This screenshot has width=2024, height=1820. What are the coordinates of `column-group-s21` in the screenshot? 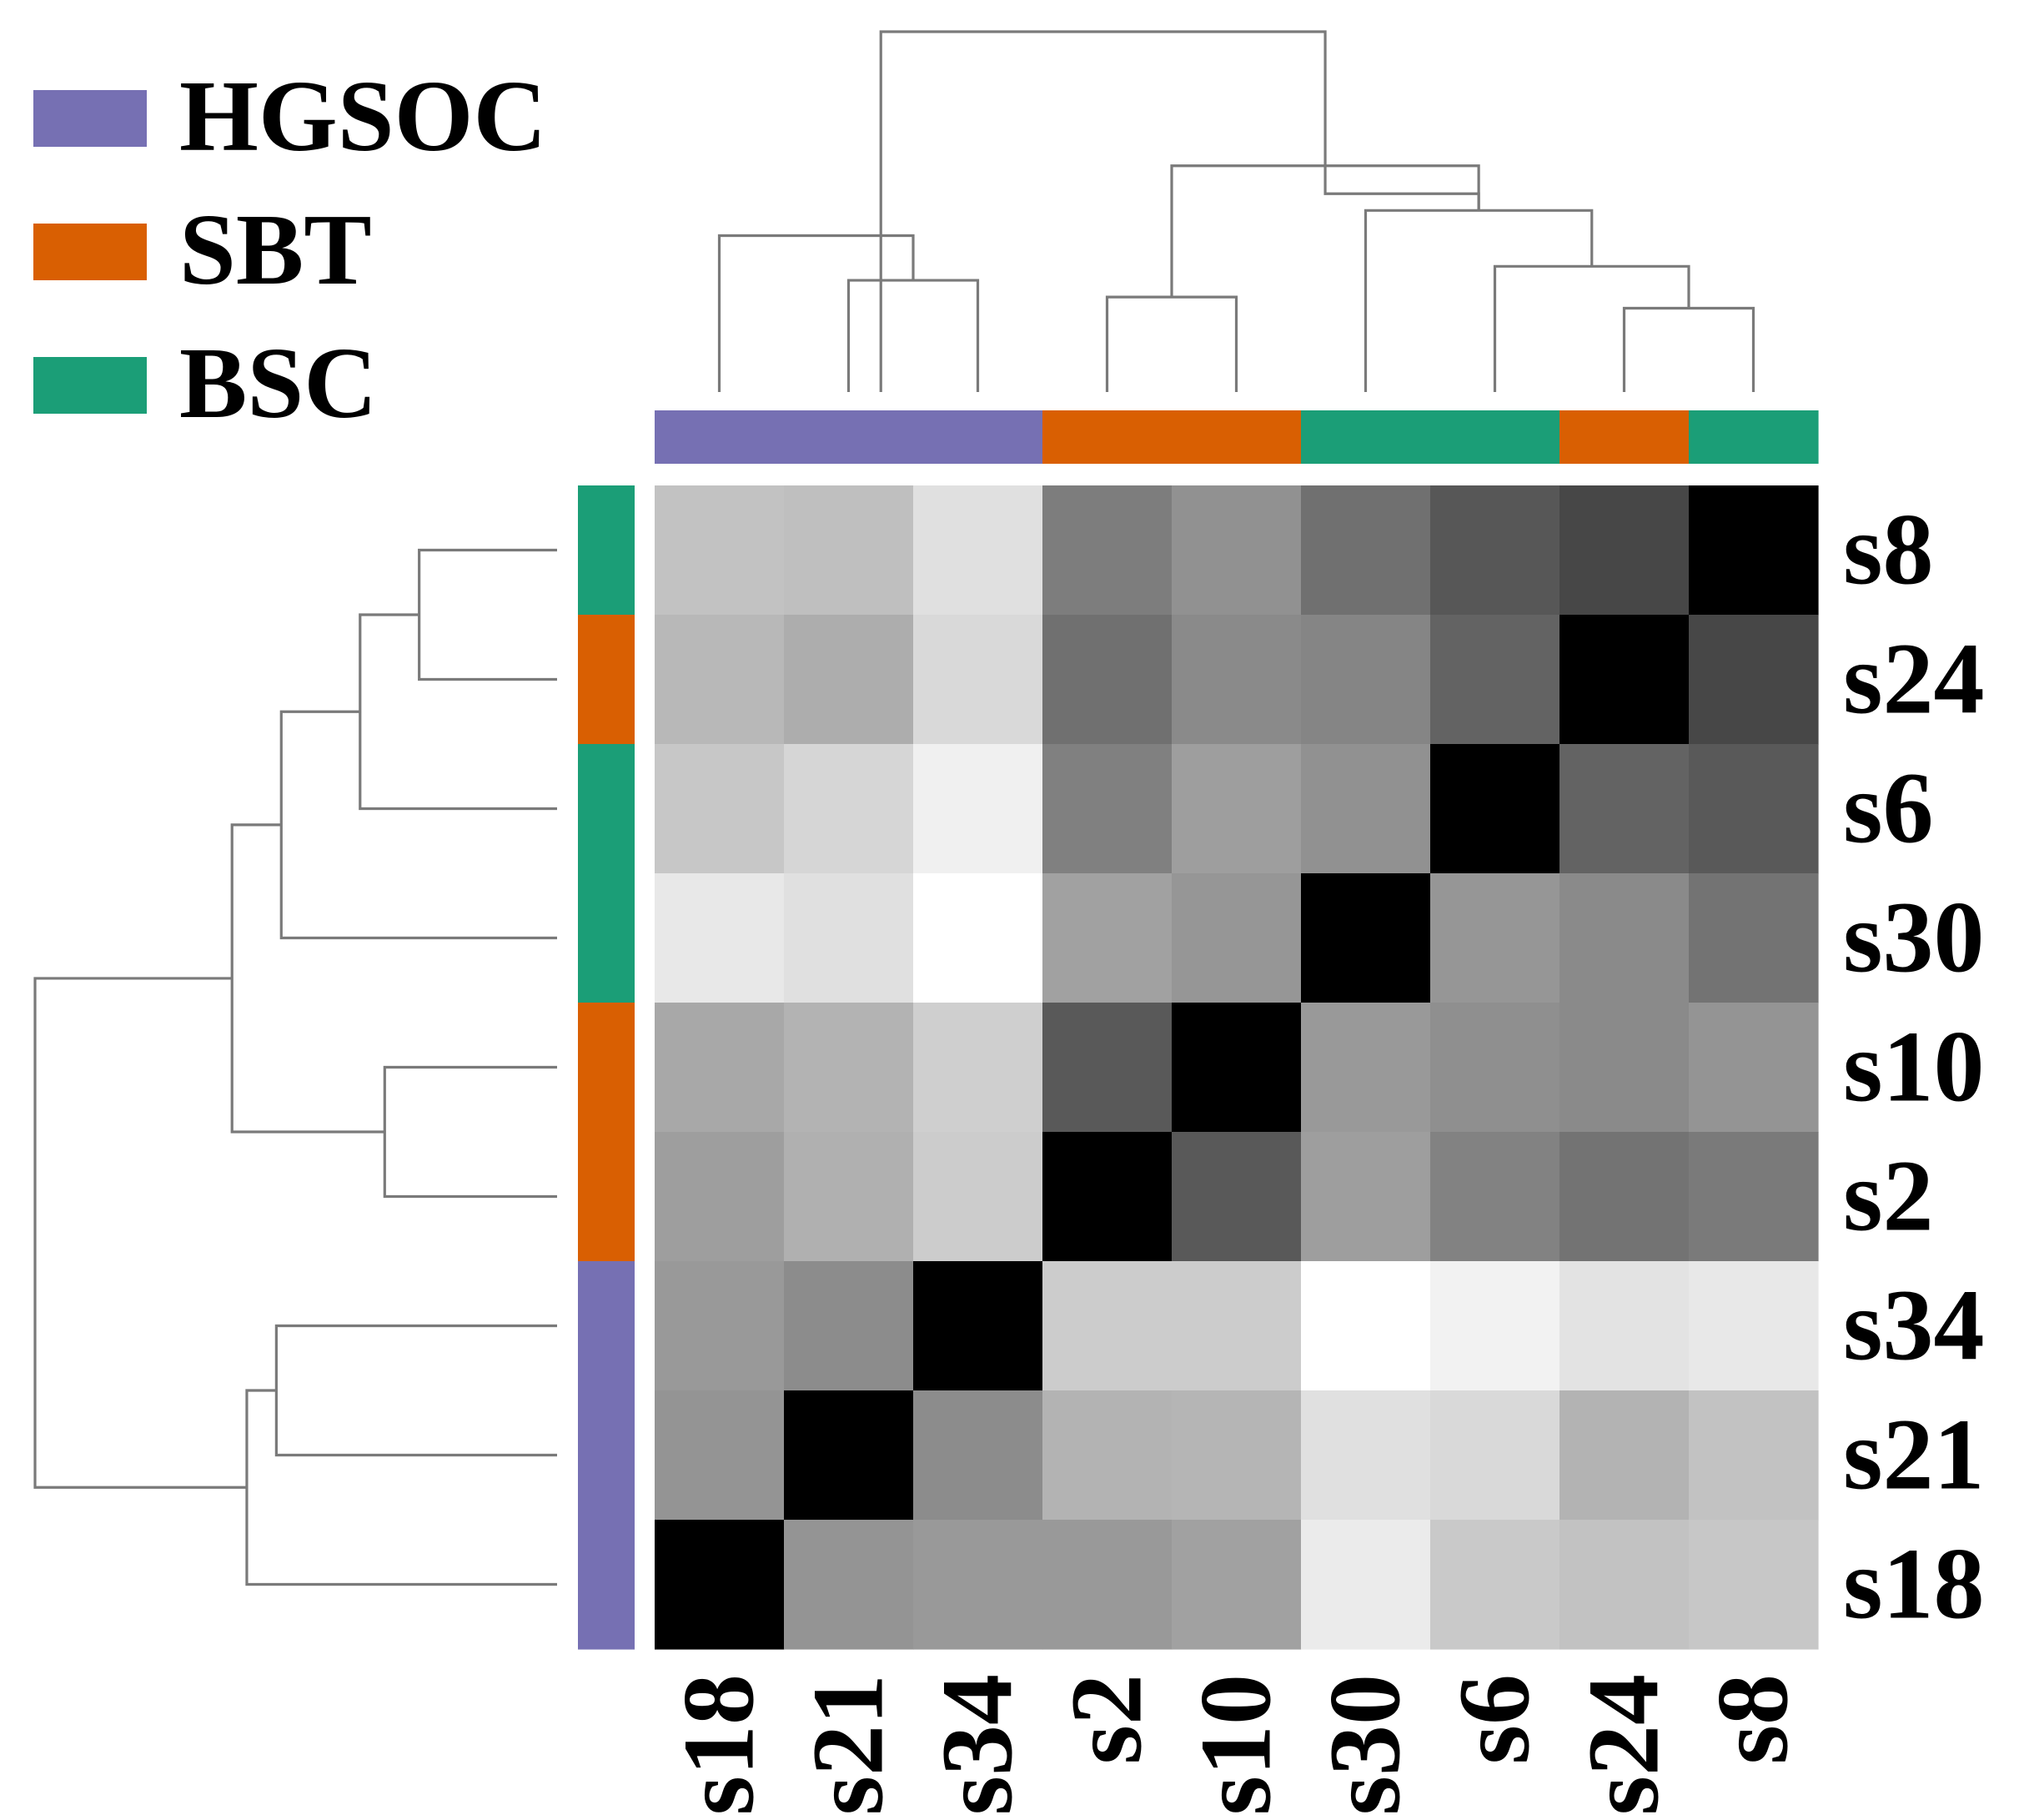 It's located at (849, 437).